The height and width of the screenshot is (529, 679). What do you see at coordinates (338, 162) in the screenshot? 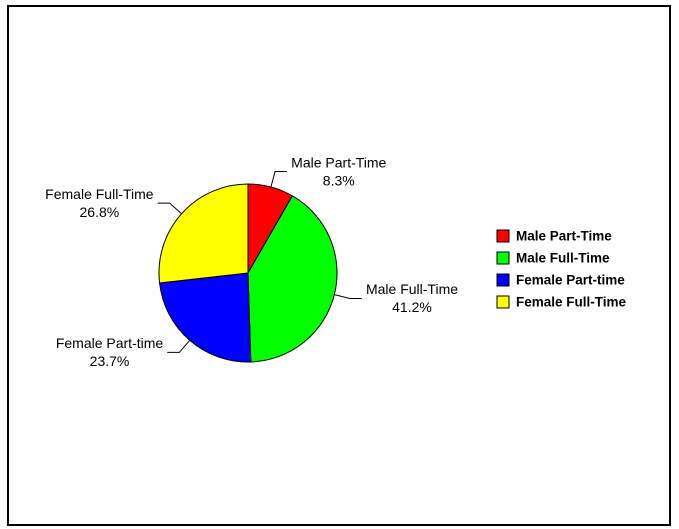
I see `slice-label: Male Part-Time` at bounding box center [338, 162].